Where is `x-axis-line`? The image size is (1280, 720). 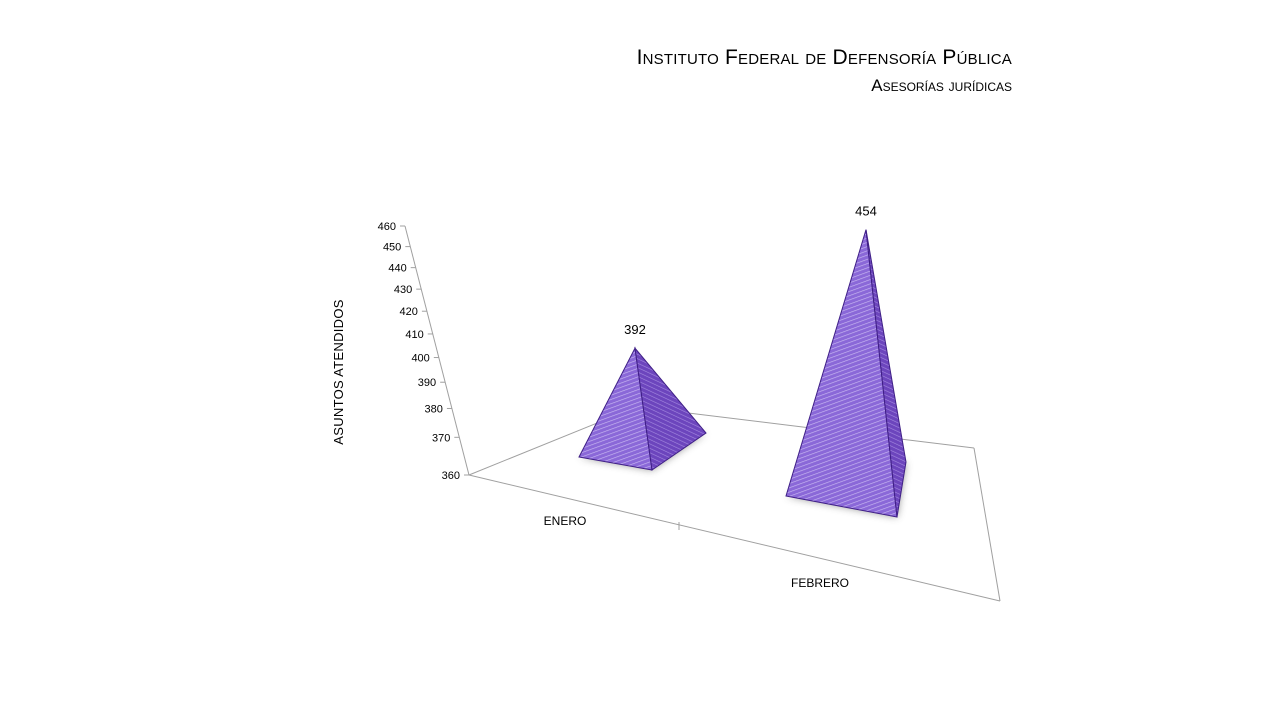 x-axis-line is located at coordinates (734, 538).